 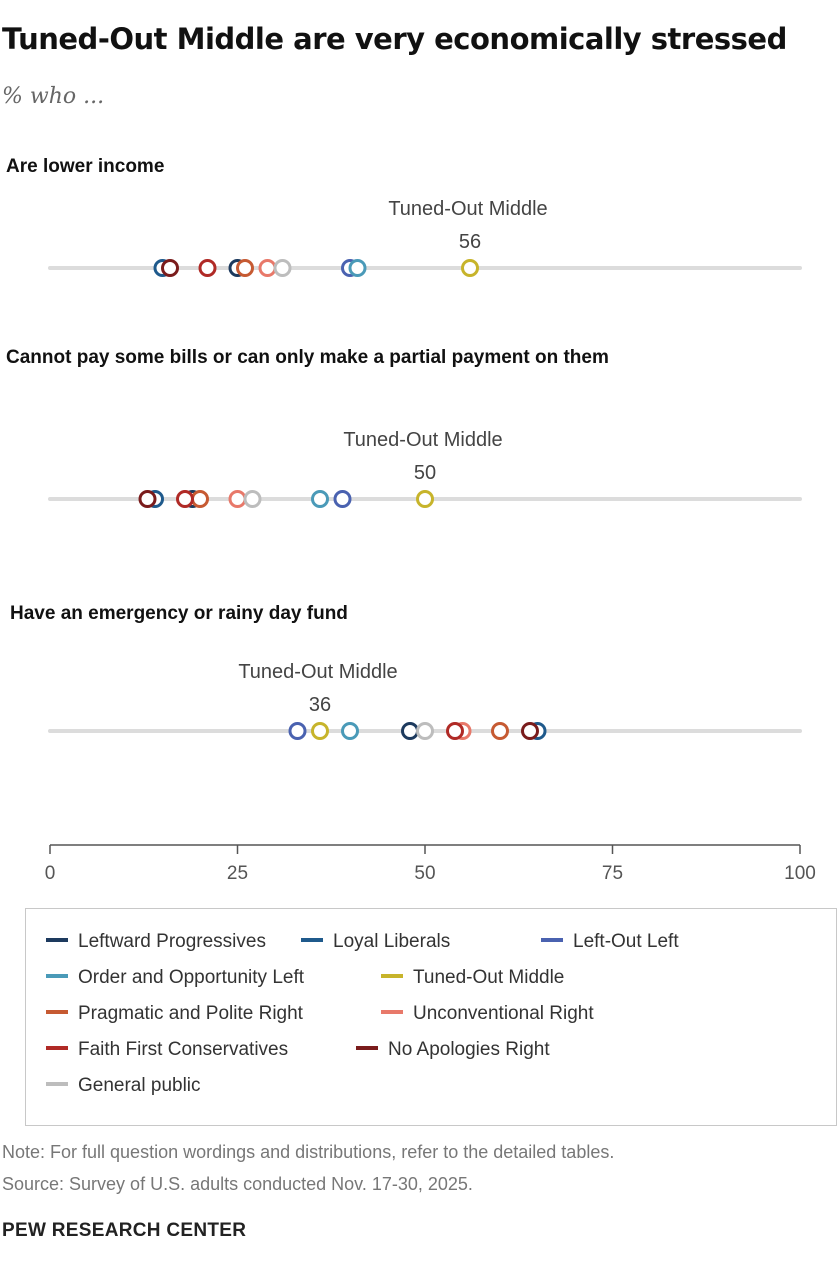 I want to click on legend-item: Unconventional Right, so click(x=487, y=1014).